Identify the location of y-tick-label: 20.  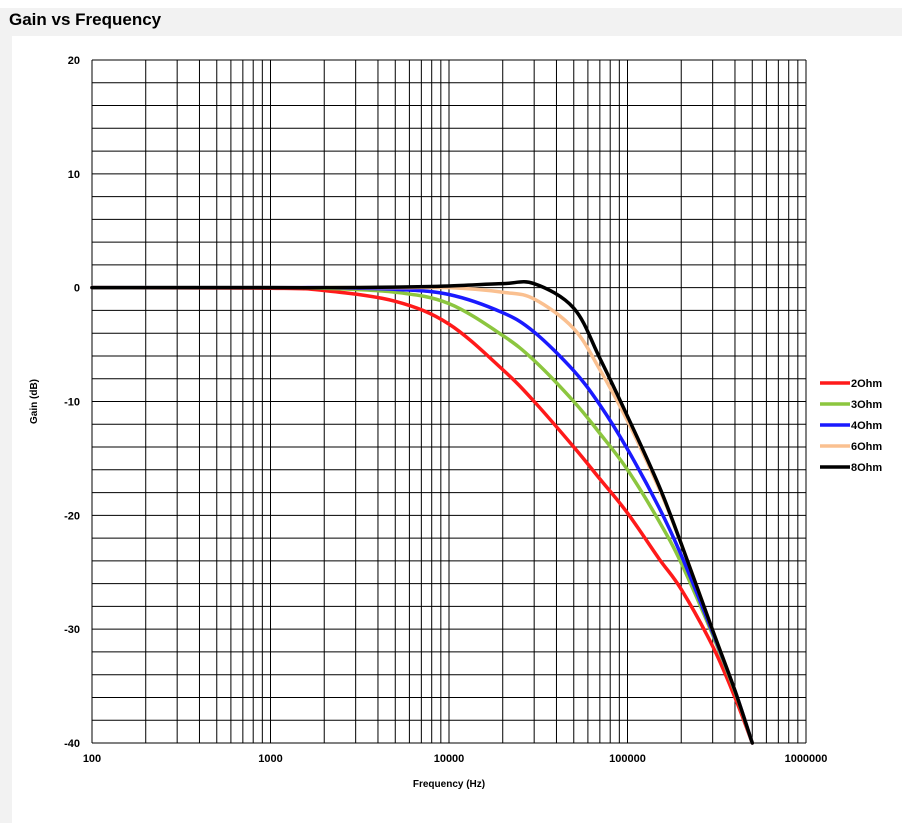
(74, 61).